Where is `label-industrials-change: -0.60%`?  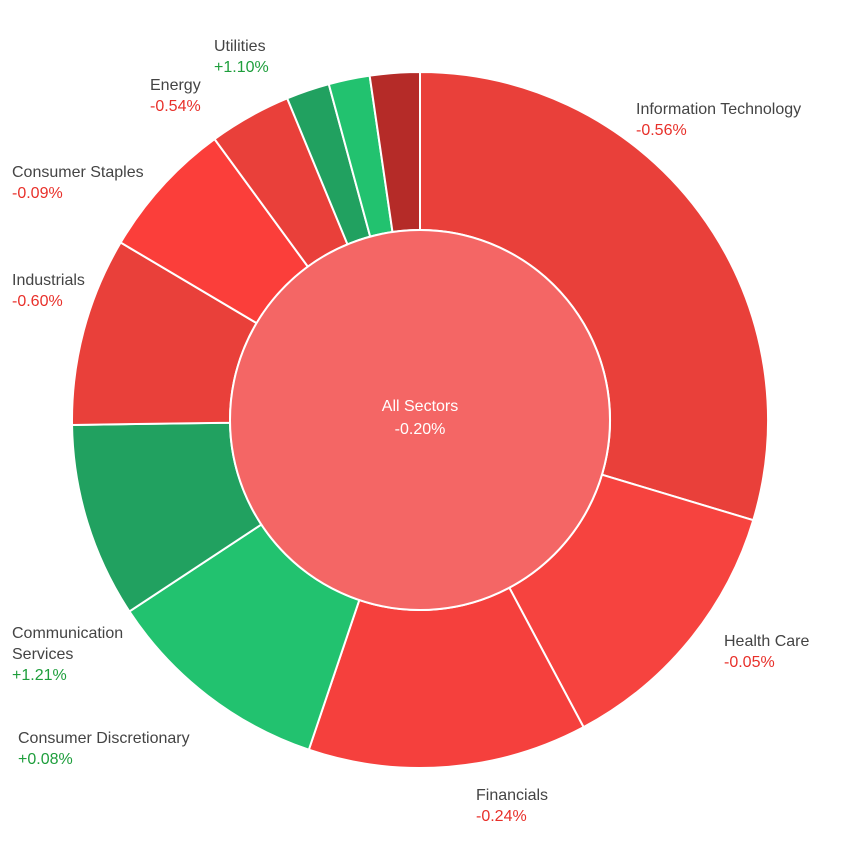 label-industrials-change: -0.60% is located at coordinates (37, 301).